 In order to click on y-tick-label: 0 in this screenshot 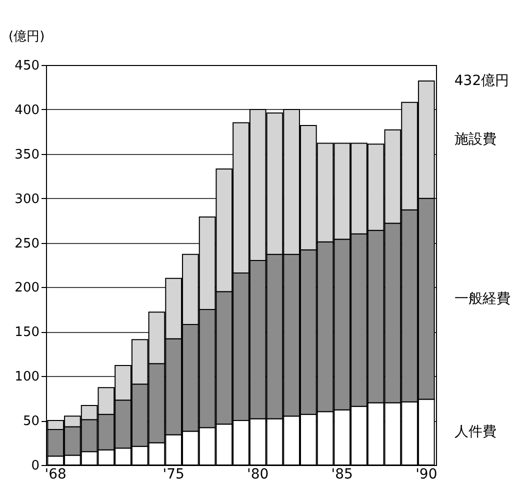, I will do `click(35, 466)`.